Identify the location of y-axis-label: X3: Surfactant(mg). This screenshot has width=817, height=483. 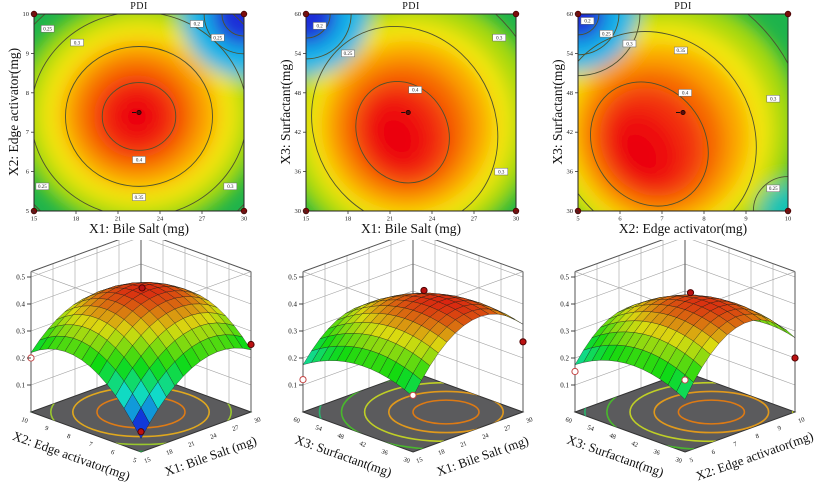
(557, 112).